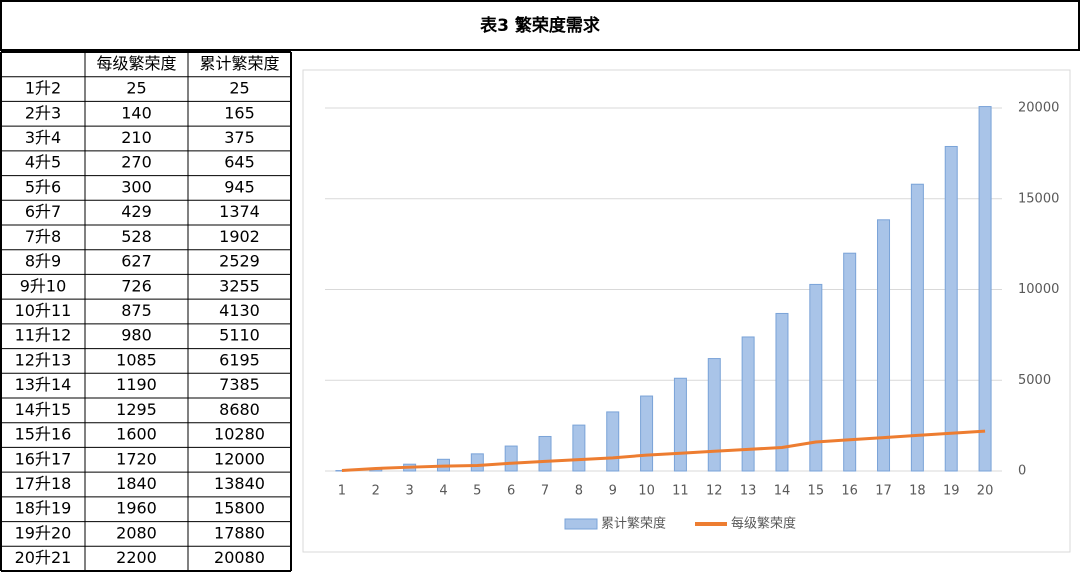  Describe the element at coordinates (43, 88) in the screenshot. I see `row-label: 1升2` at that location.